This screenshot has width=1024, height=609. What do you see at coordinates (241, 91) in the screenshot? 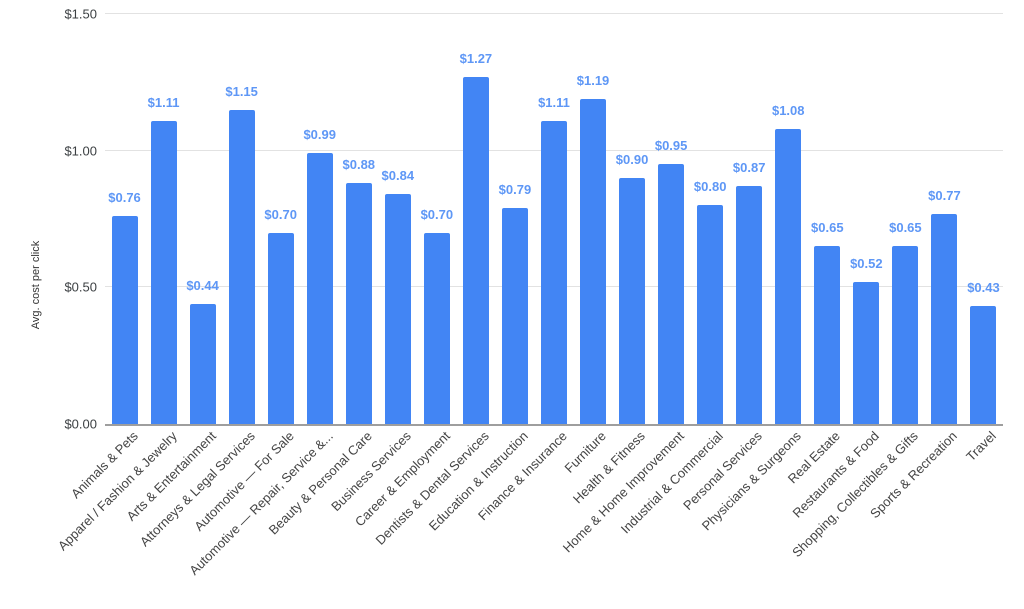
I see `bar-value-label: $1.15` at bounding box center [241, 91].